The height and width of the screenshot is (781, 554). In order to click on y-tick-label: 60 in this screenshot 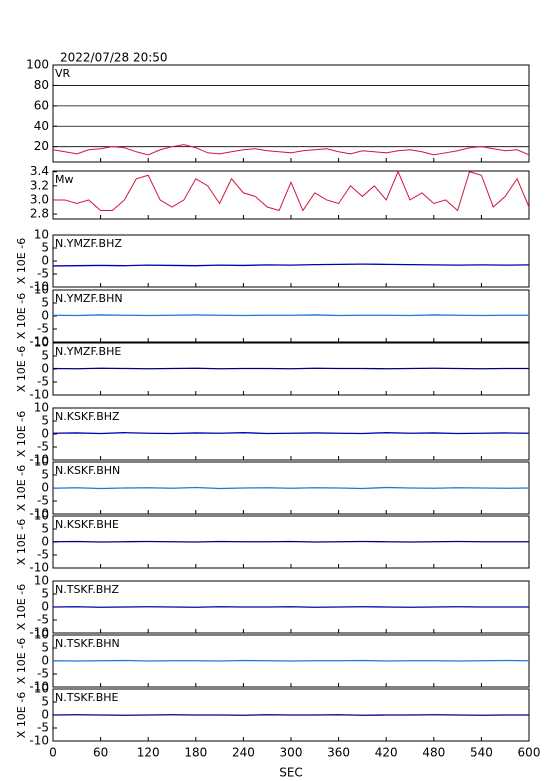, I will do `click(41, 105)`.